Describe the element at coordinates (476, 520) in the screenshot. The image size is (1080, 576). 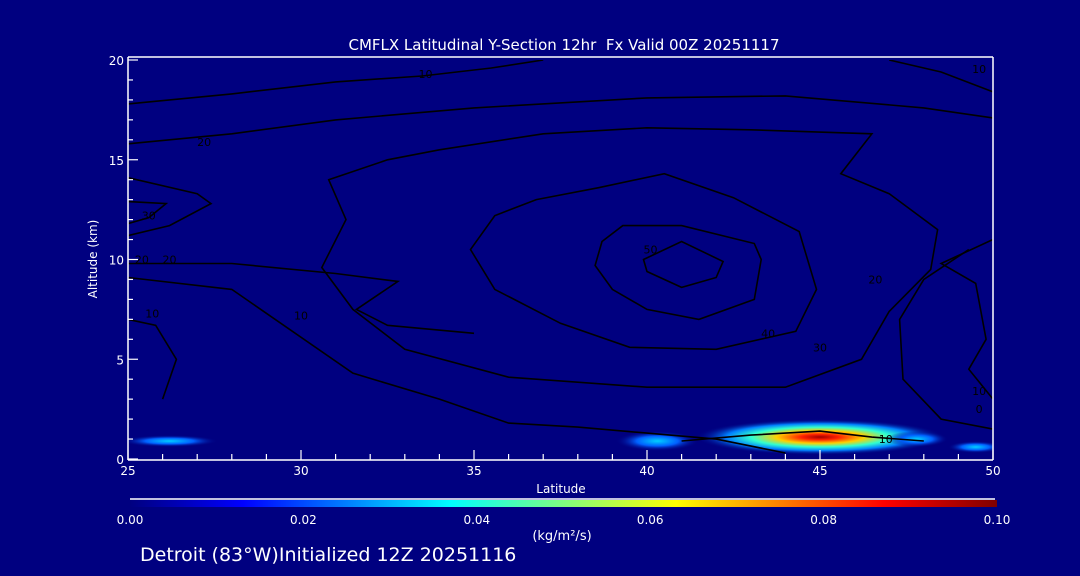
I see `colorbar-tick-label: 0.04` at that location.